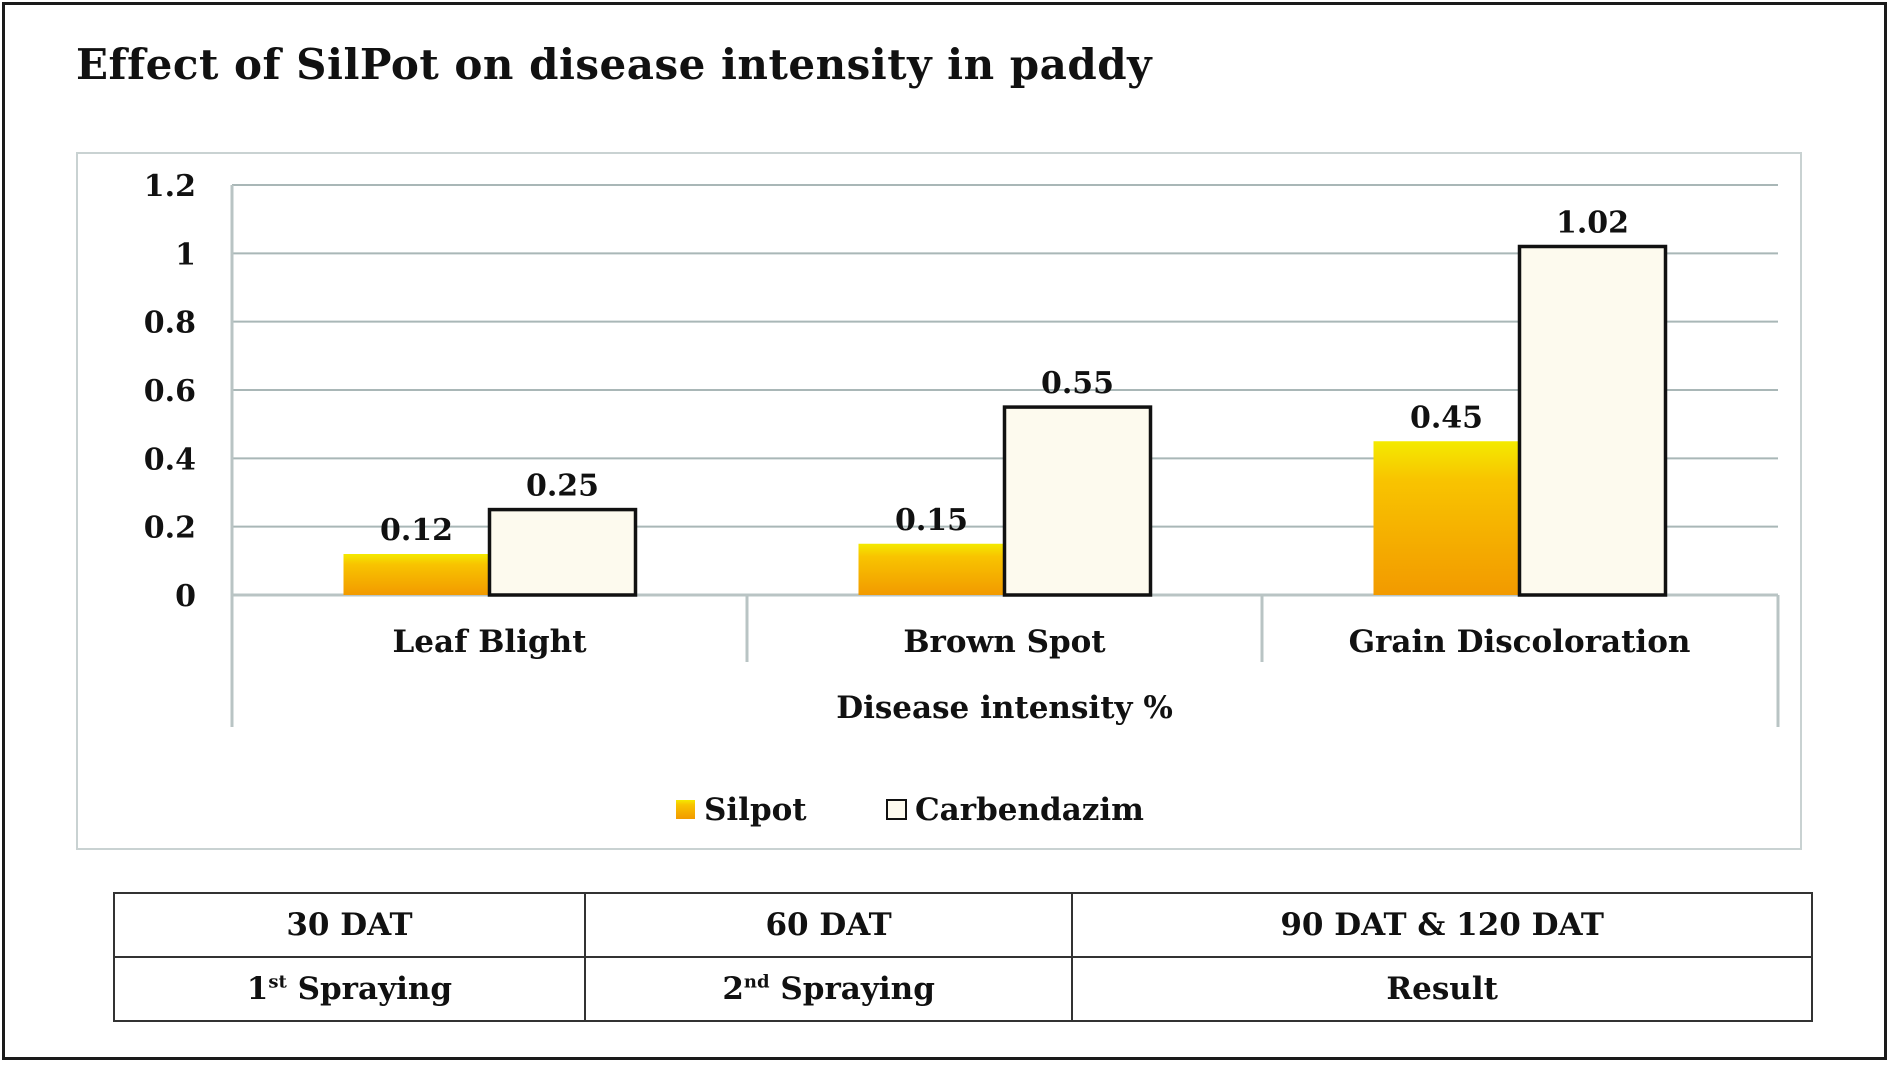  I want to click on y-tick-label: 0.4, so click(170, 459).